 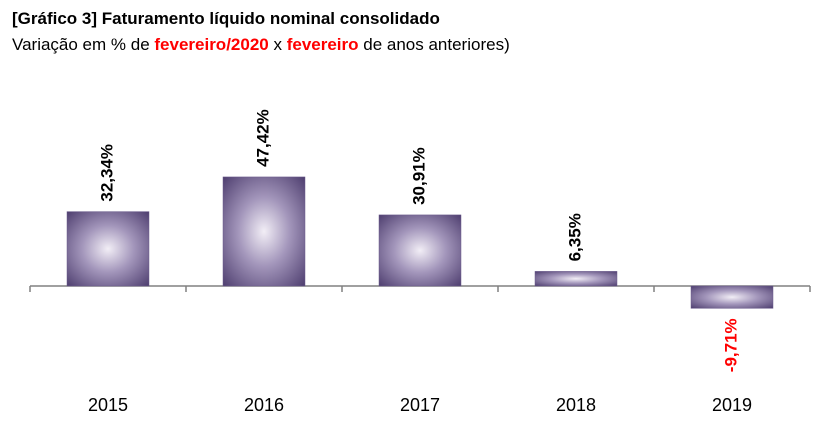 I want to click on value-label: 6,35%, so click(x=574, y=237).